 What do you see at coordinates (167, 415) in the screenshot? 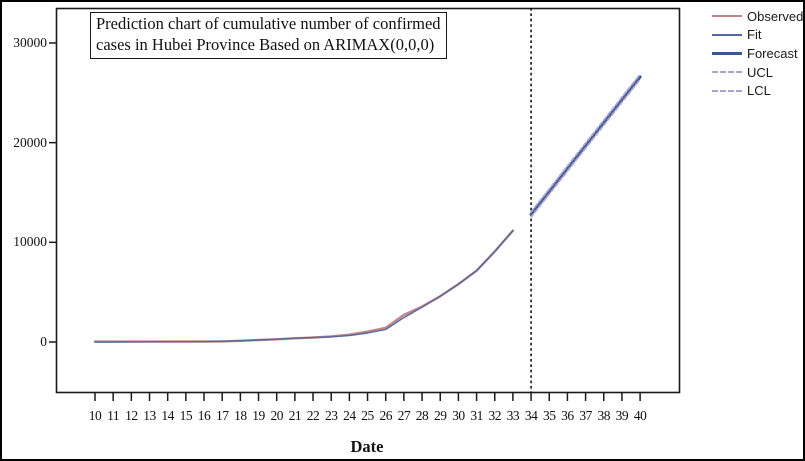
I see `x-tick-label: 14` at bounding box center [167, 415].